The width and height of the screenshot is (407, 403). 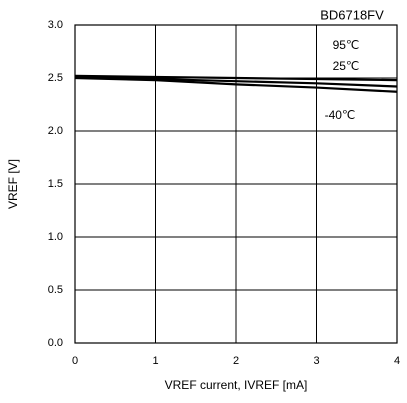 I want to click on series-label: 95℃, so click(x=346, y=45).